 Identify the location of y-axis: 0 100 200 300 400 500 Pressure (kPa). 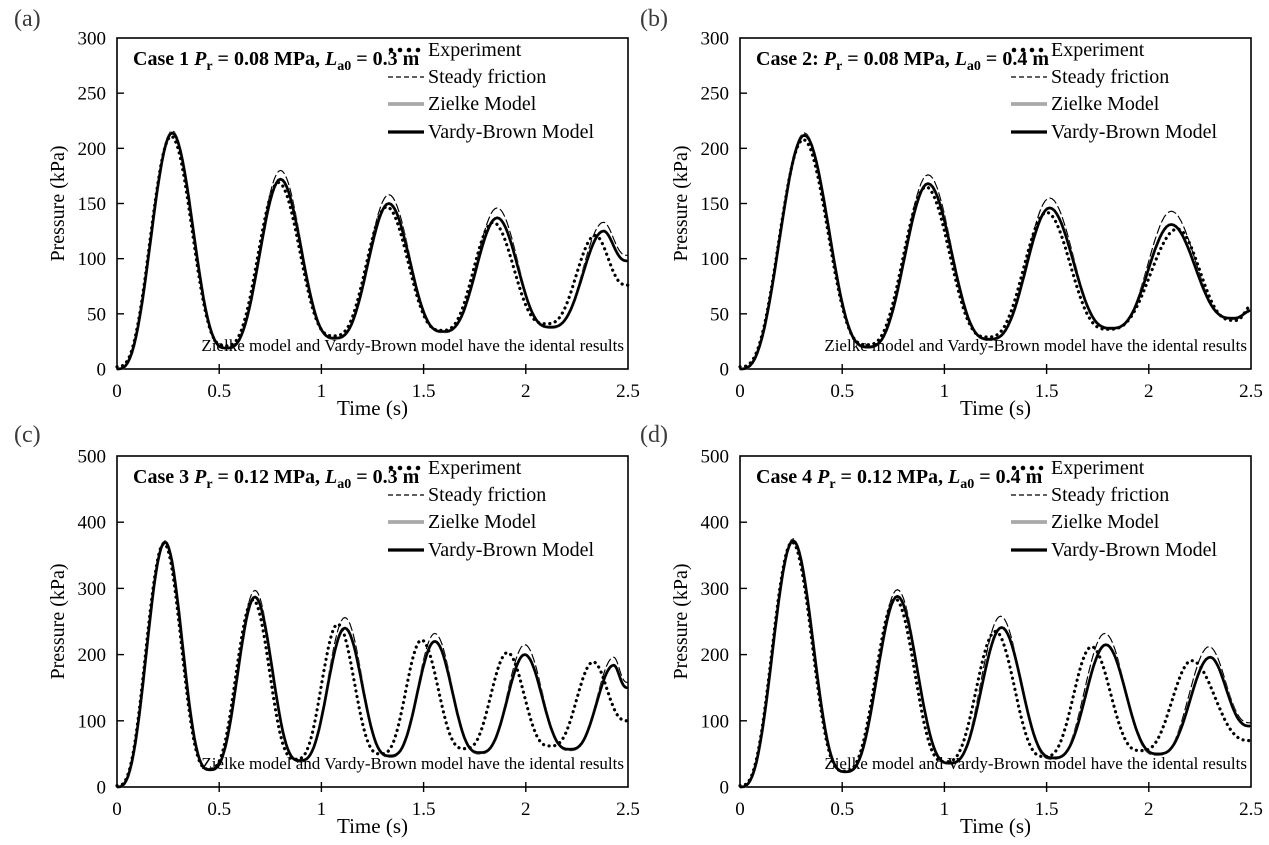
(85, 623).